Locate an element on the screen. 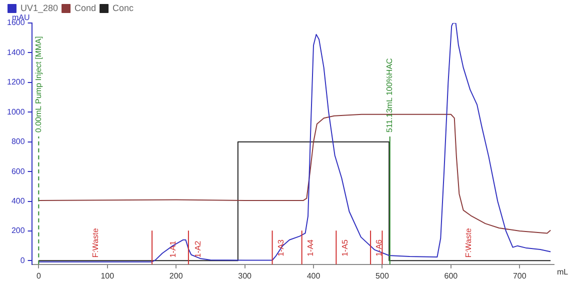 The width and height of the screenshot is (576, 288). x-tick-label: 400 is located at coordinates (313, 275).